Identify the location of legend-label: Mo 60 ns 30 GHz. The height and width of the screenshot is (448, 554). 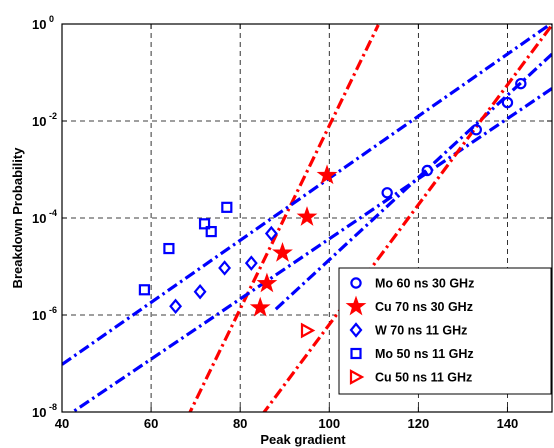
(424, 284).